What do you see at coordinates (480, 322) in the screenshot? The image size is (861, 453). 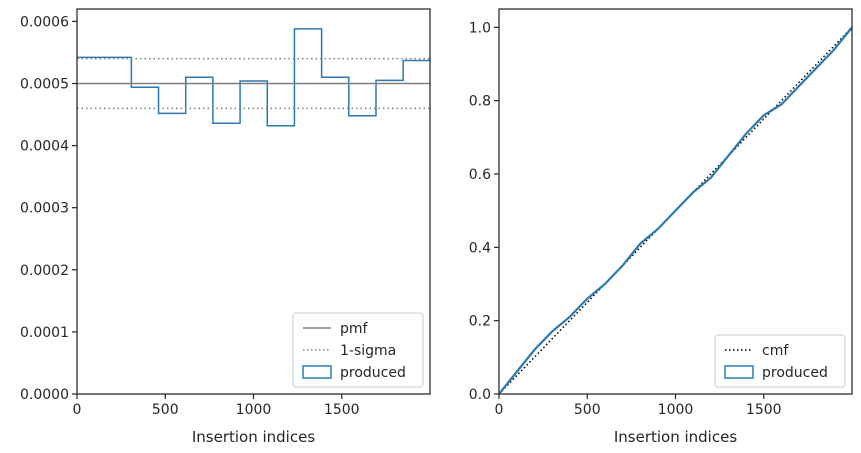 I see `y-tick-label: 0.2` at bounding box center [480, 322].